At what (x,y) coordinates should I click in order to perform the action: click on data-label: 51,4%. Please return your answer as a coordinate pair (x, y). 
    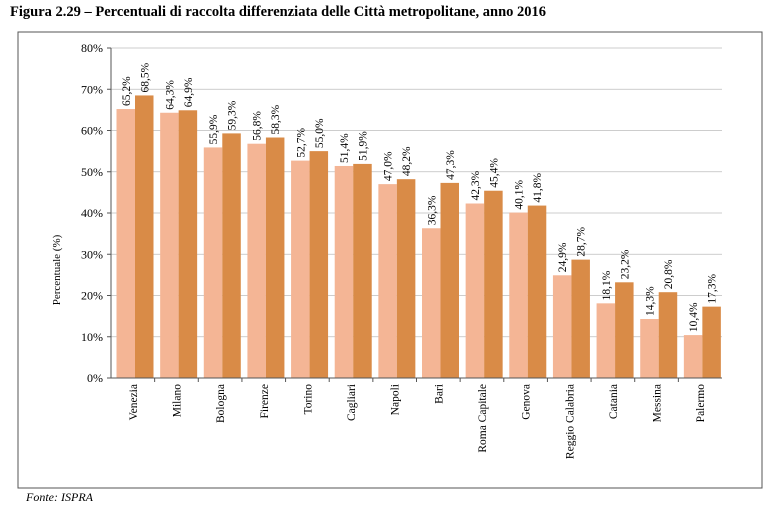
    Looking at the image, I should click on (345, 148).